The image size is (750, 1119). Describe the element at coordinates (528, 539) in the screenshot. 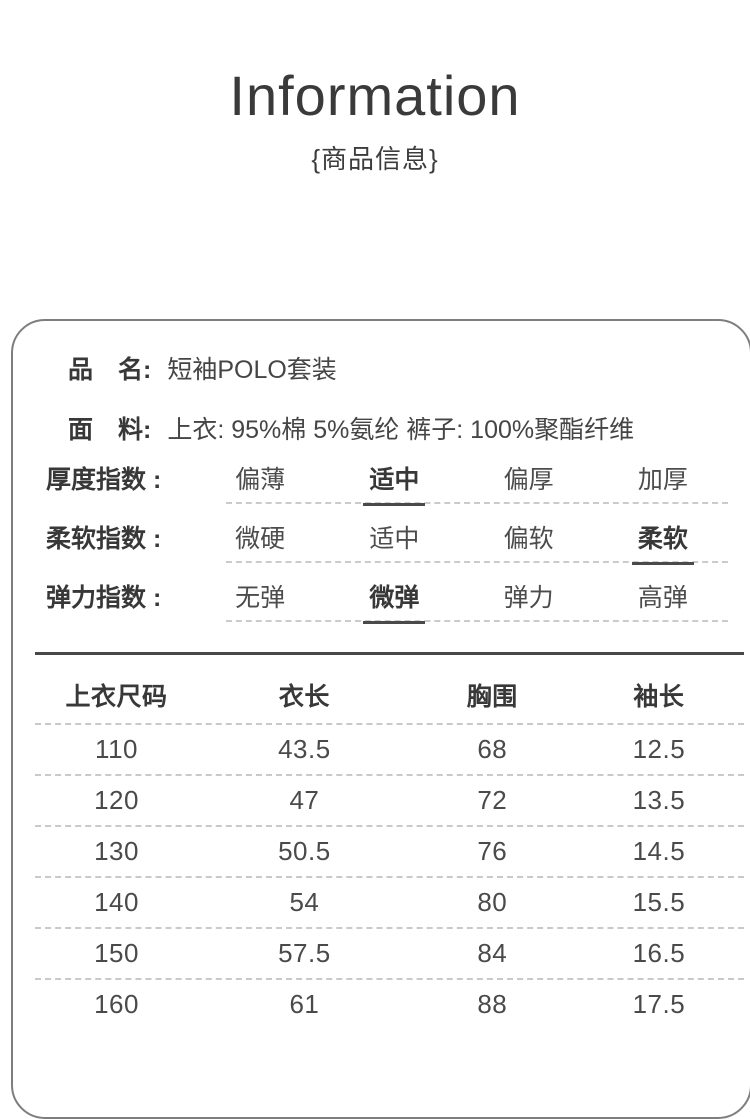

I see `index-option: 偏软` at that location.